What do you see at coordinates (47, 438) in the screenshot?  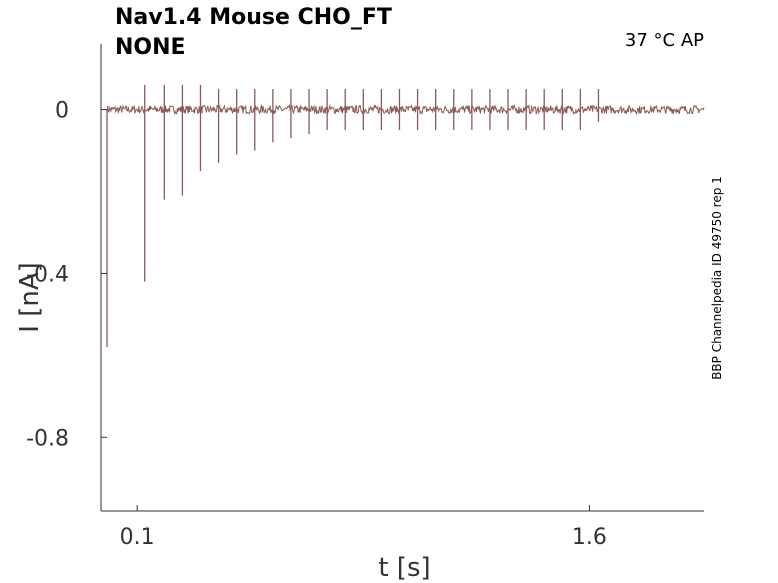 I see `y-tick-label: -0.8` at bounding box center [47, 438].